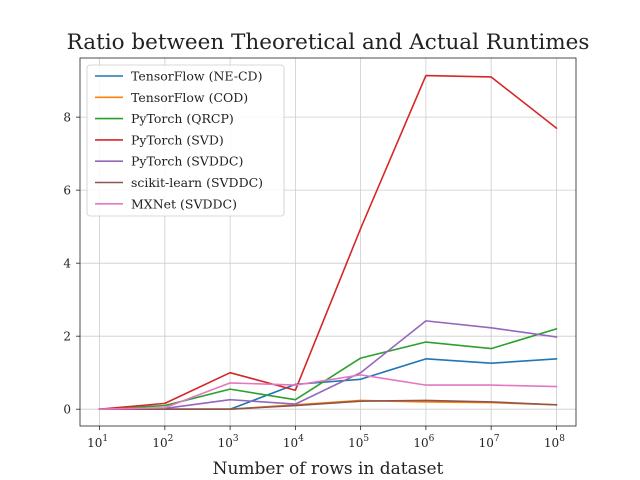  What do you see at coordinates (562, 439) in the screenshot?
I see `x-tick-label-exponent: 8` at bounding box center [562, 439].